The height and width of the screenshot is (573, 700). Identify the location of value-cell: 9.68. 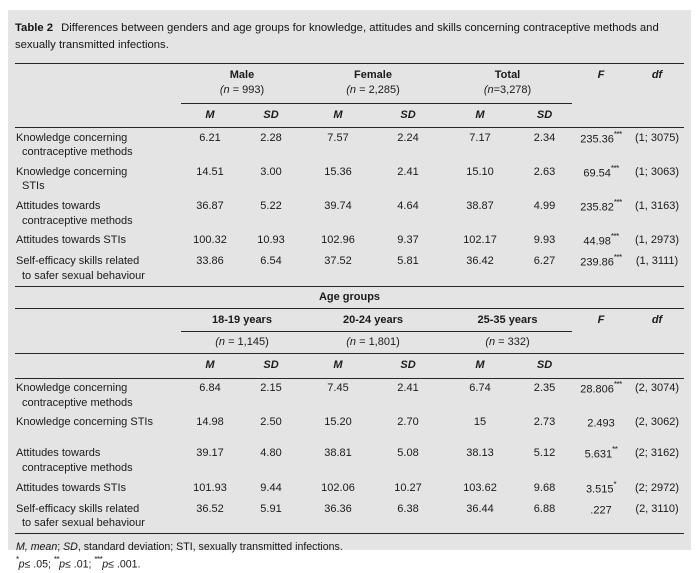
(544, 487).